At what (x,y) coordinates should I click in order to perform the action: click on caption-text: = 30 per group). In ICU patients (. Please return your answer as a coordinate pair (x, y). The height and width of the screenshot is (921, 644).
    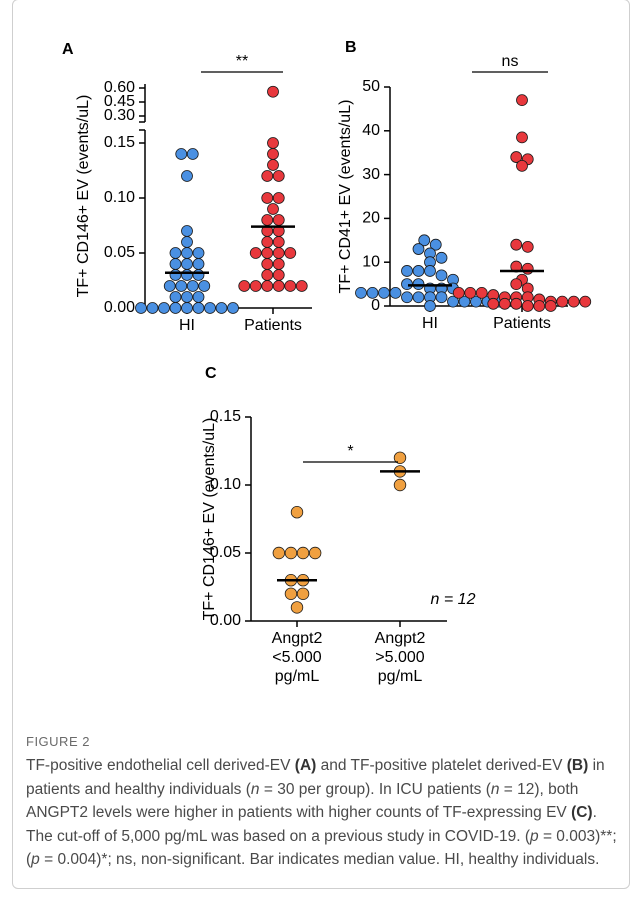
    Looking at the image, I should click on (375, 789).